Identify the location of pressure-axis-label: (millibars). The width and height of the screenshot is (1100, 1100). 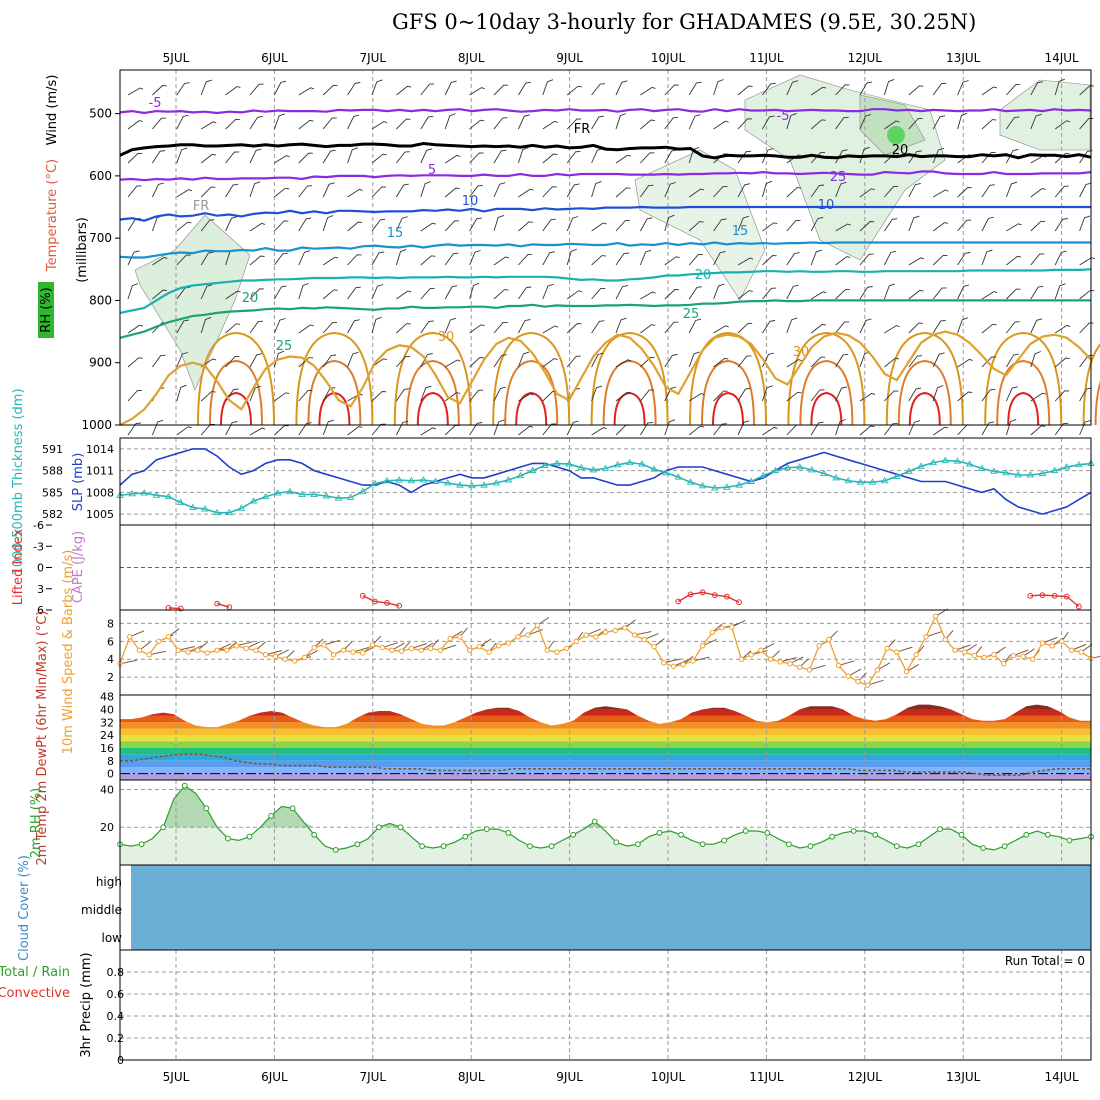
(82, 250).